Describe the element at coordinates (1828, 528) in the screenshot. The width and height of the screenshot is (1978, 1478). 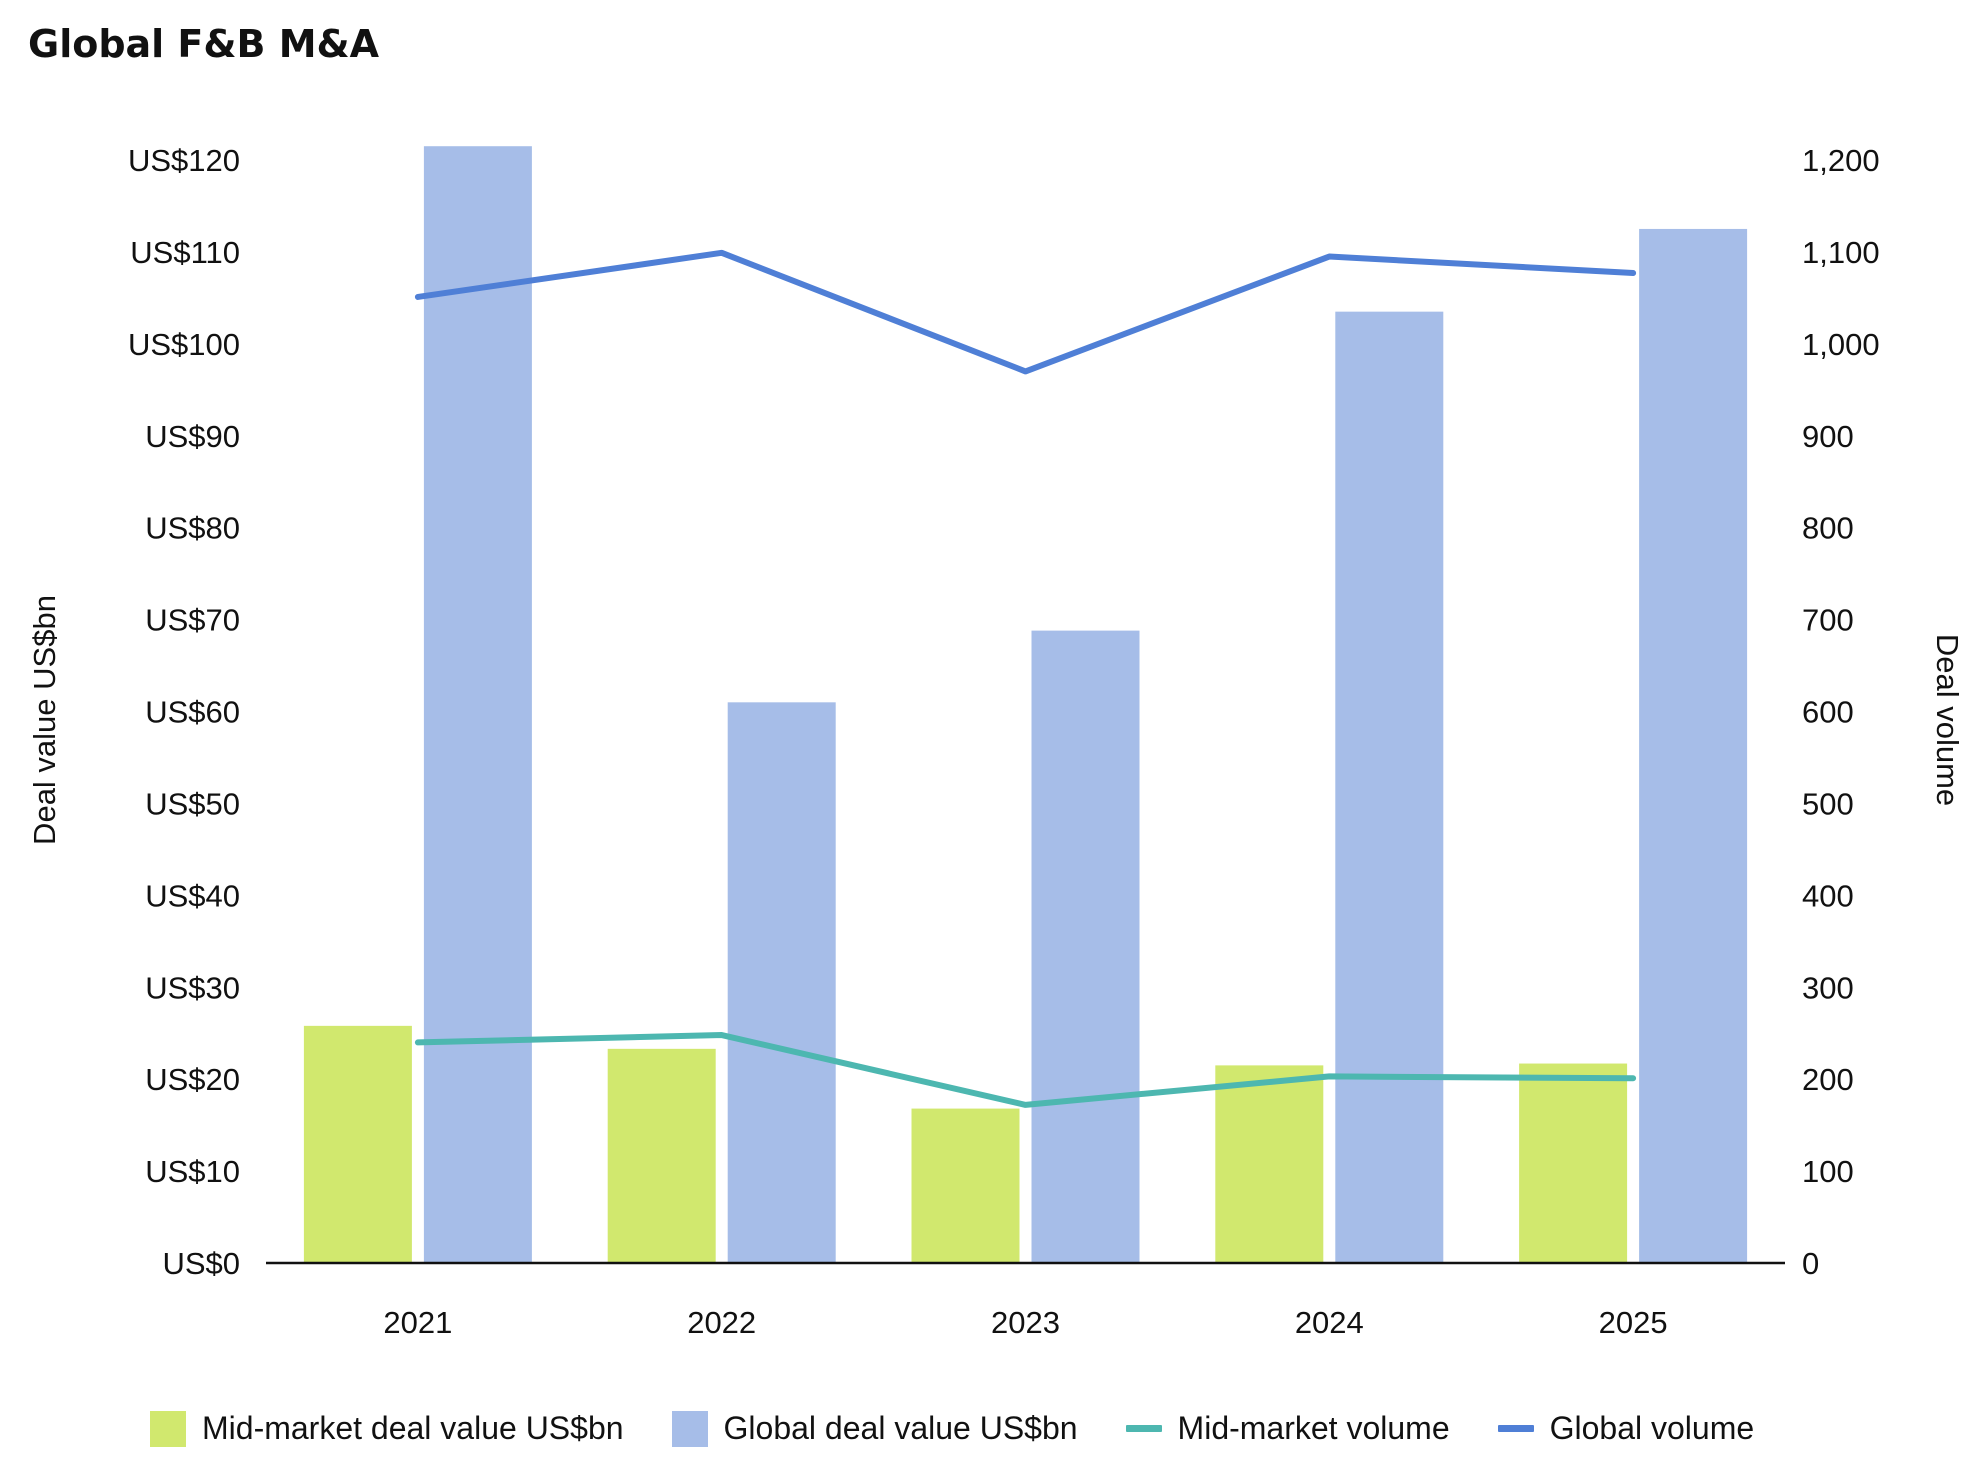
I see `y-right-tick-label: 800` at that location.